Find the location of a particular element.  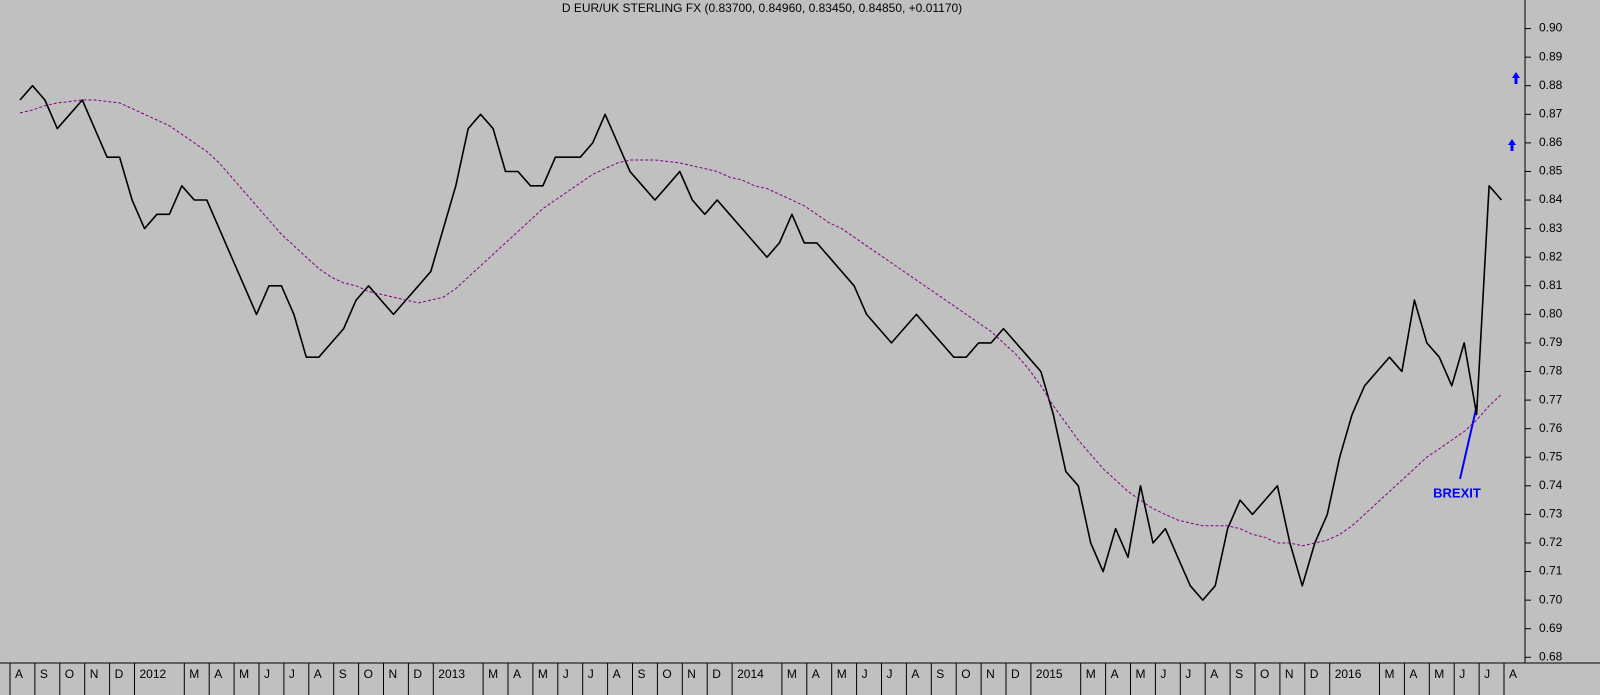

y-tick-label: 0.83 is located at coordinates (1551, 228).